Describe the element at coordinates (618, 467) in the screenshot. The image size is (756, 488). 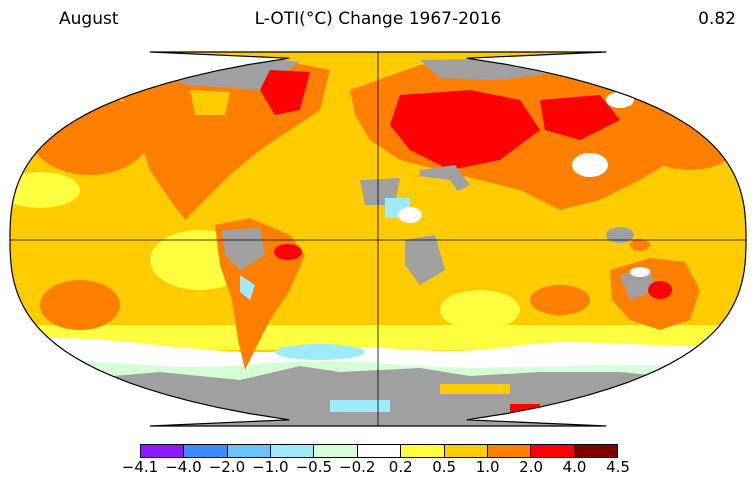
I see `legend-tick-label: 4.5` at that location.